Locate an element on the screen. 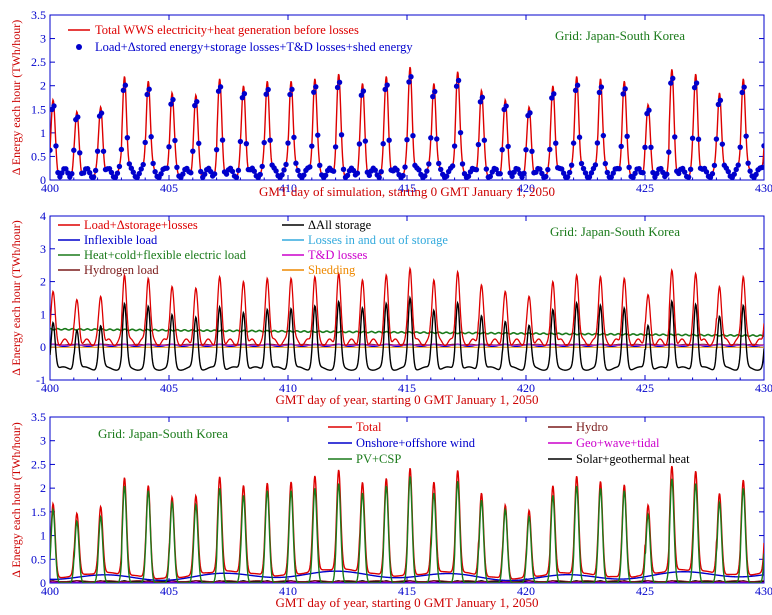 Image resolution: width=772 pixels, height=615 pixels. grid-label: Grid: Japan-South Korea is located at coordinates (163, 433).